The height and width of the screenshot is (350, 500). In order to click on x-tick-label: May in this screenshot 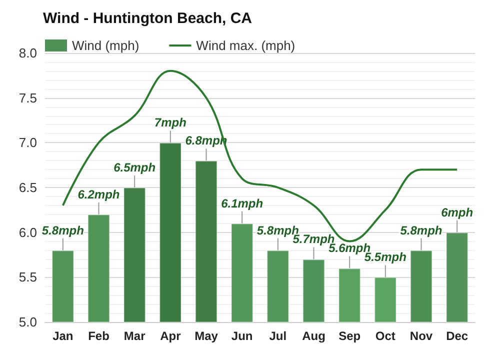, I will do `click(206, 336)`.